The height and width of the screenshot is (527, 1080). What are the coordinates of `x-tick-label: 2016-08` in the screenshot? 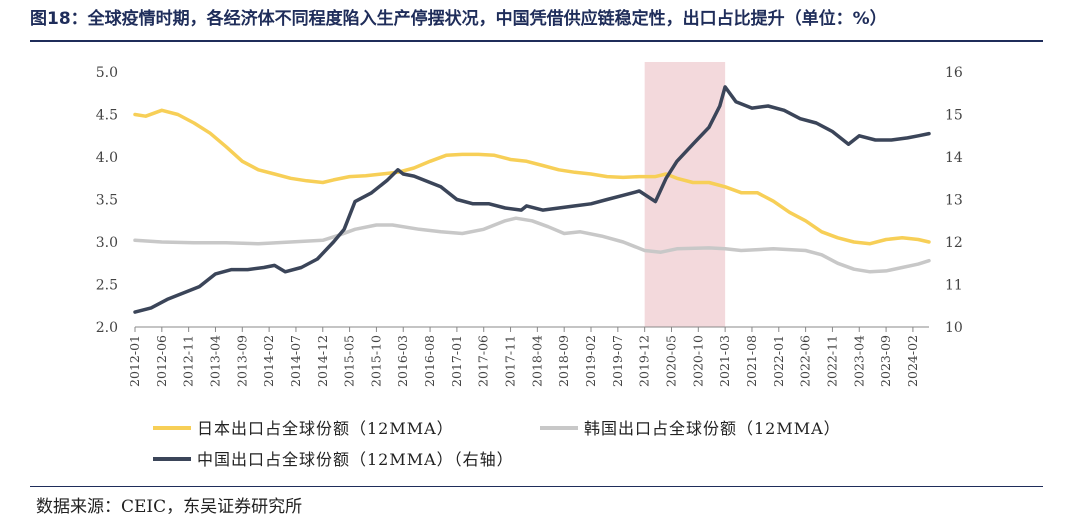 It's located at (429, 361).